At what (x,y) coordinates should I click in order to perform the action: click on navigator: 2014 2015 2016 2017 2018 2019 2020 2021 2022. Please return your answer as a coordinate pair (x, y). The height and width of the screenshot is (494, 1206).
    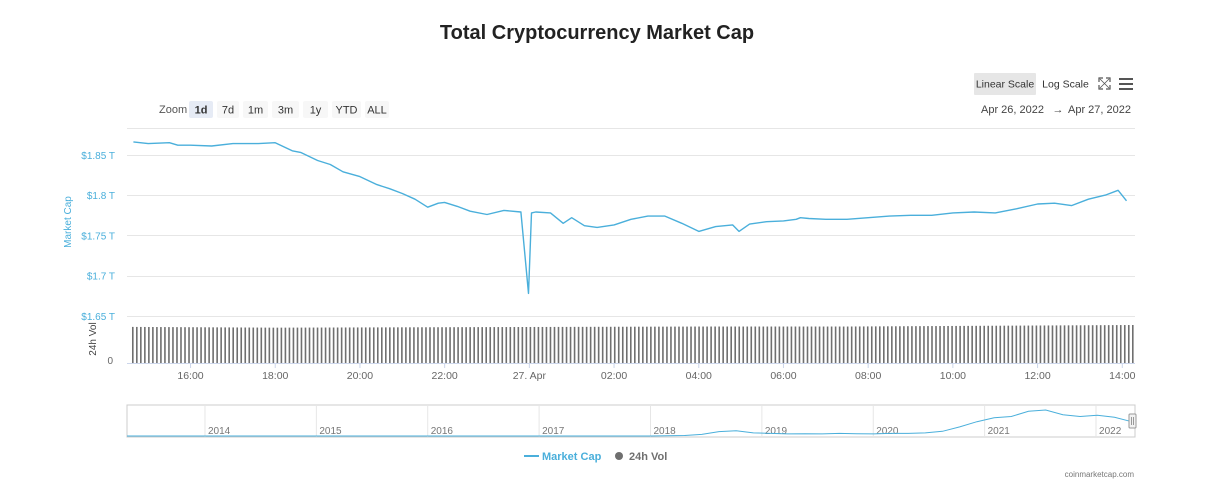
    Looking at the image, I should click on (631, 421).